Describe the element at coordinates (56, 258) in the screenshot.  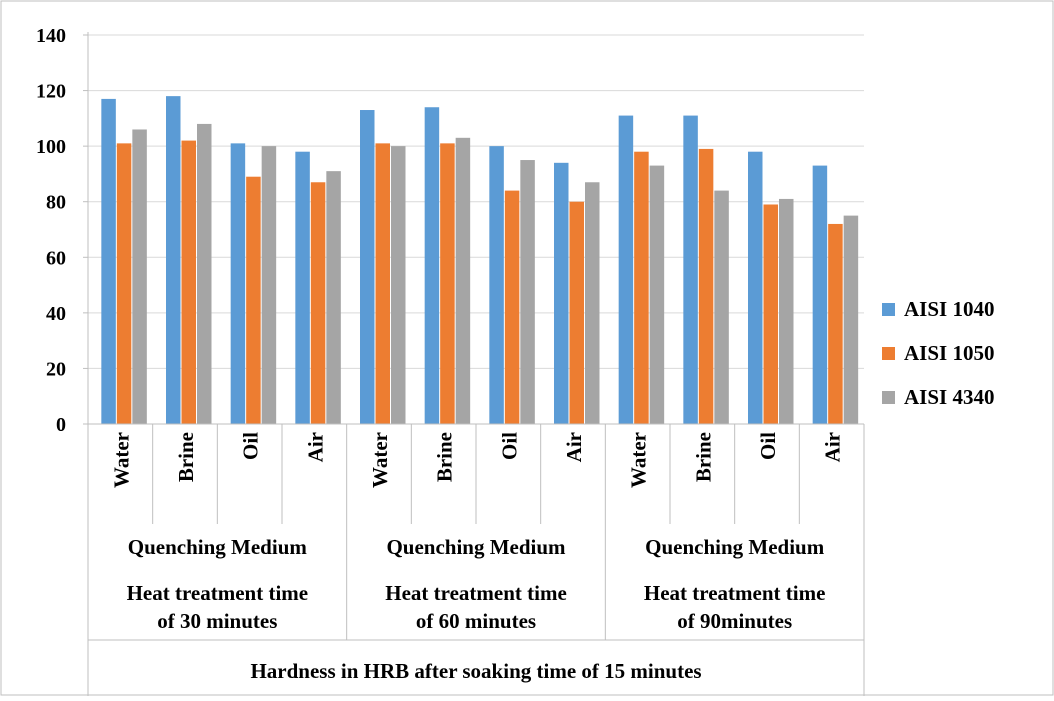
I see `y-tick-label: 60` at that location.